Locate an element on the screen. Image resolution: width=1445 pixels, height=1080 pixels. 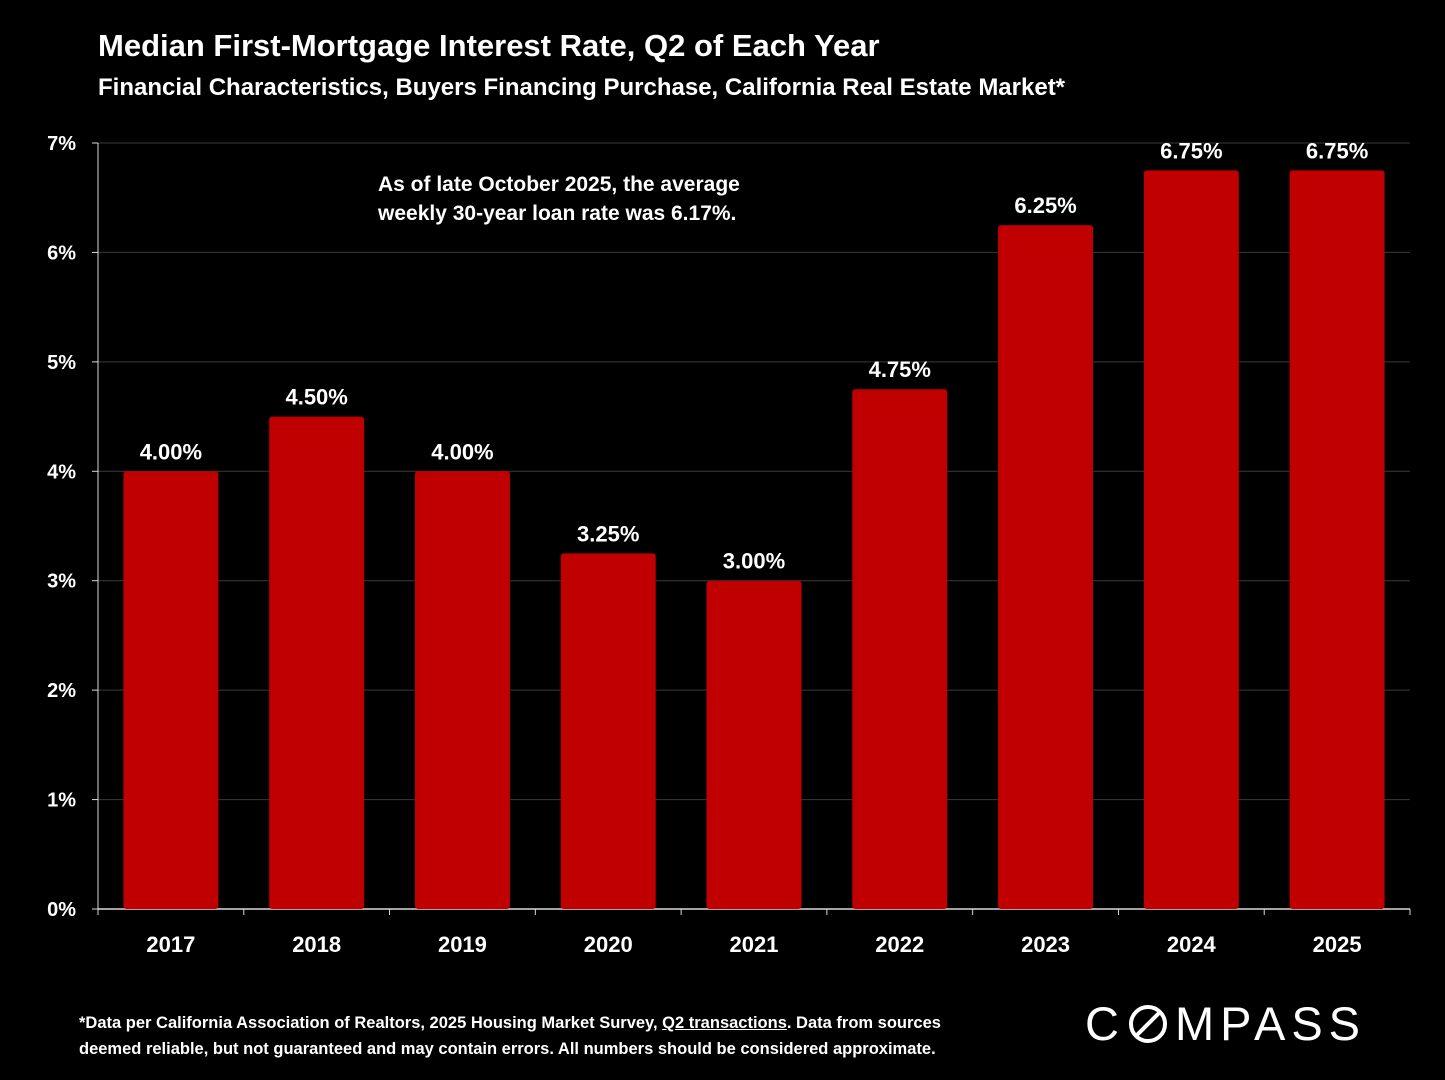
data-label: 6.25% is located at coordinates (1045, 205).